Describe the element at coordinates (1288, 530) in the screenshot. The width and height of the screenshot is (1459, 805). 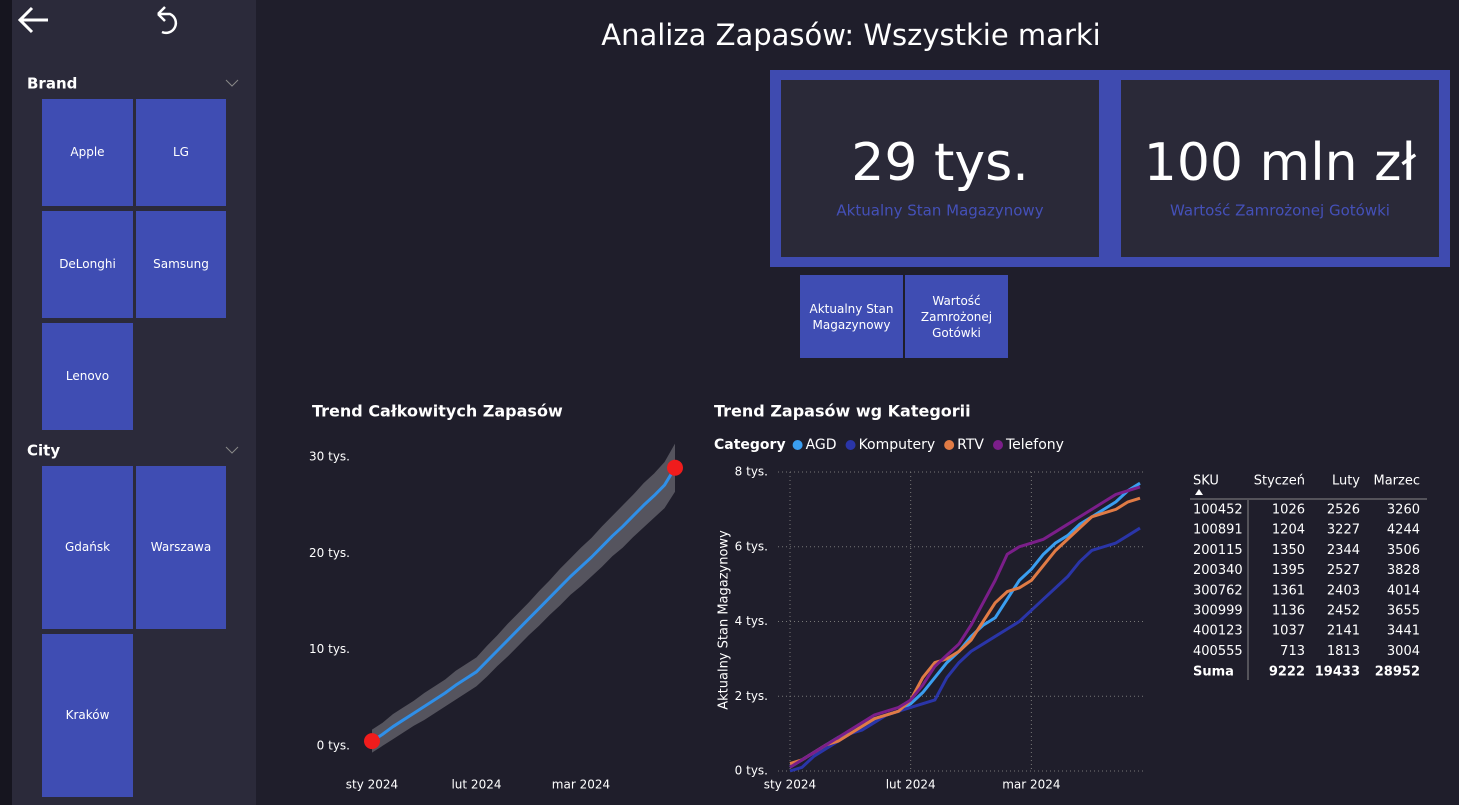
I see `table-cell: 1204` at that location.